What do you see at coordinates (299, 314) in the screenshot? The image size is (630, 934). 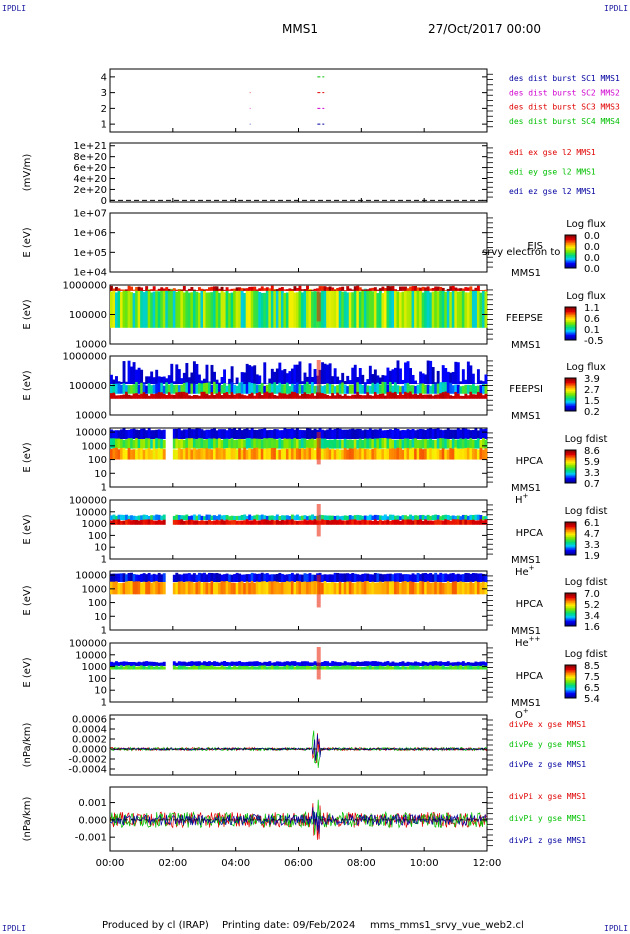 I see `panel-feepse: E (eV)` at bounding box center [299, 314].